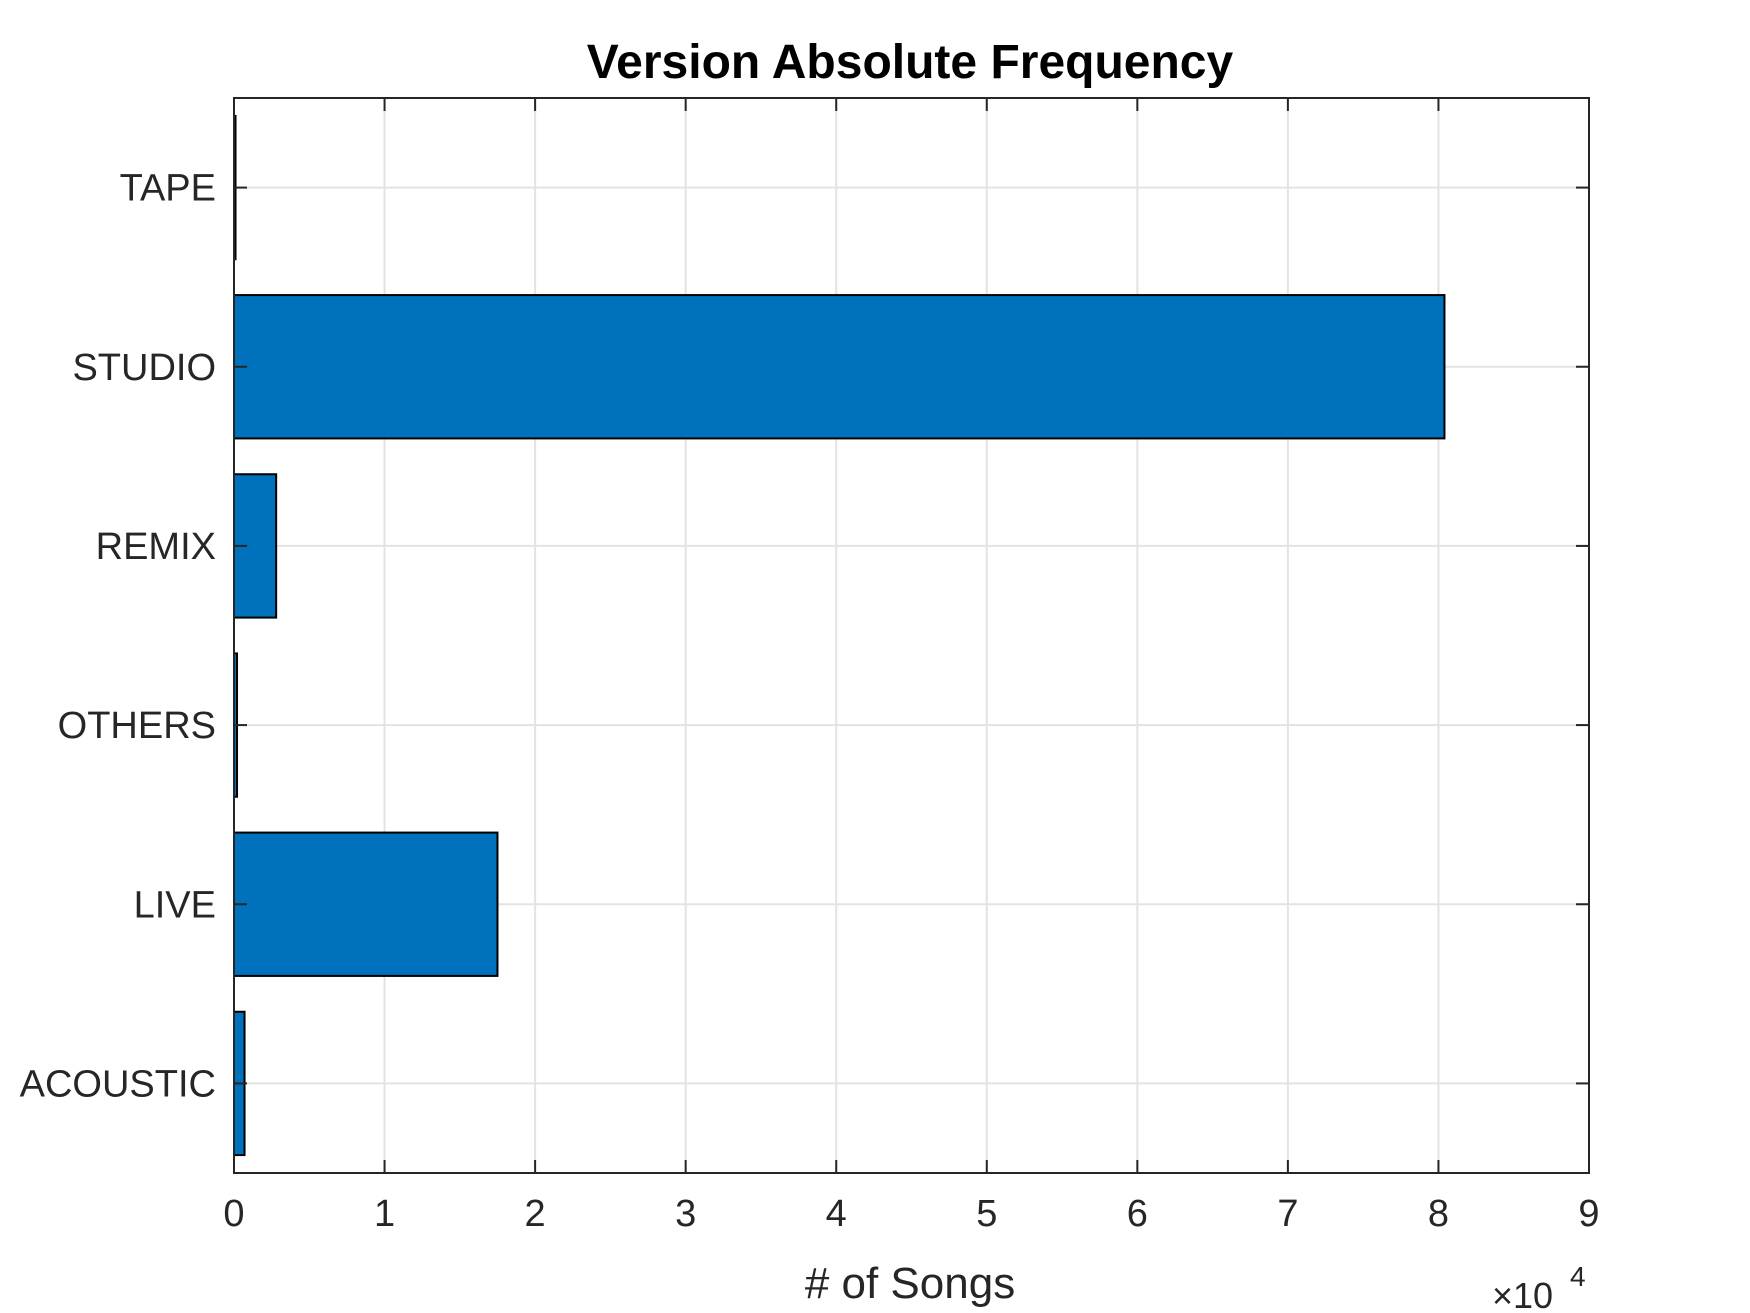  I want to click on y-tick-label: TAPE, so click(168, 189).